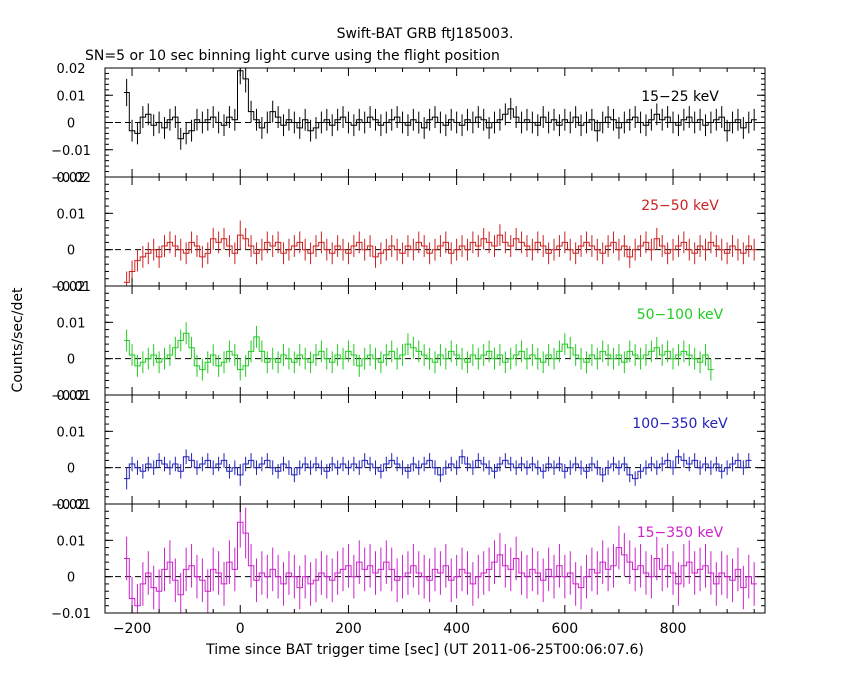 The height and width of the screenshot is (680, 850). What do you see at coordinates (680, 97) in the screenshot?
I see `band-label: 15−25 keV` at bounding box center [680, 97].